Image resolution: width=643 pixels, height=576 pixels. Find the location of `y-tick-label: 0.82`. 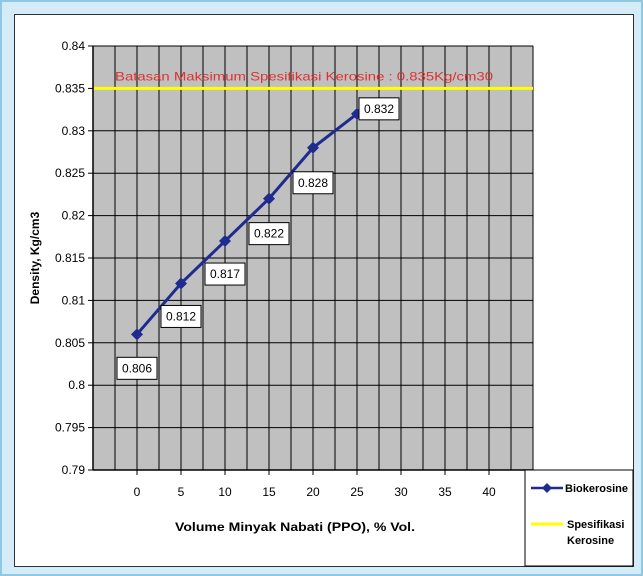

y-tick-label: 0.82 is located at coordinates (74, 216).